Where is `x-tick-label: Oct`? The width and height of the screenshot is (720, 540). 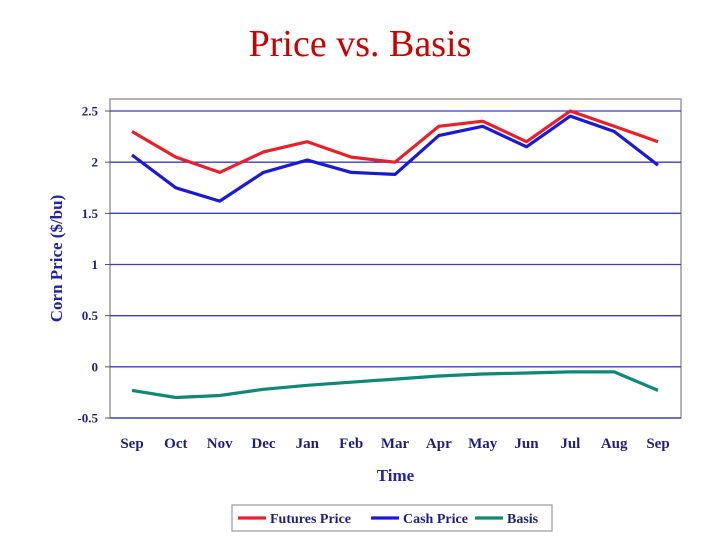
x-tick-label: Oct is located at coordinates (175, 444).